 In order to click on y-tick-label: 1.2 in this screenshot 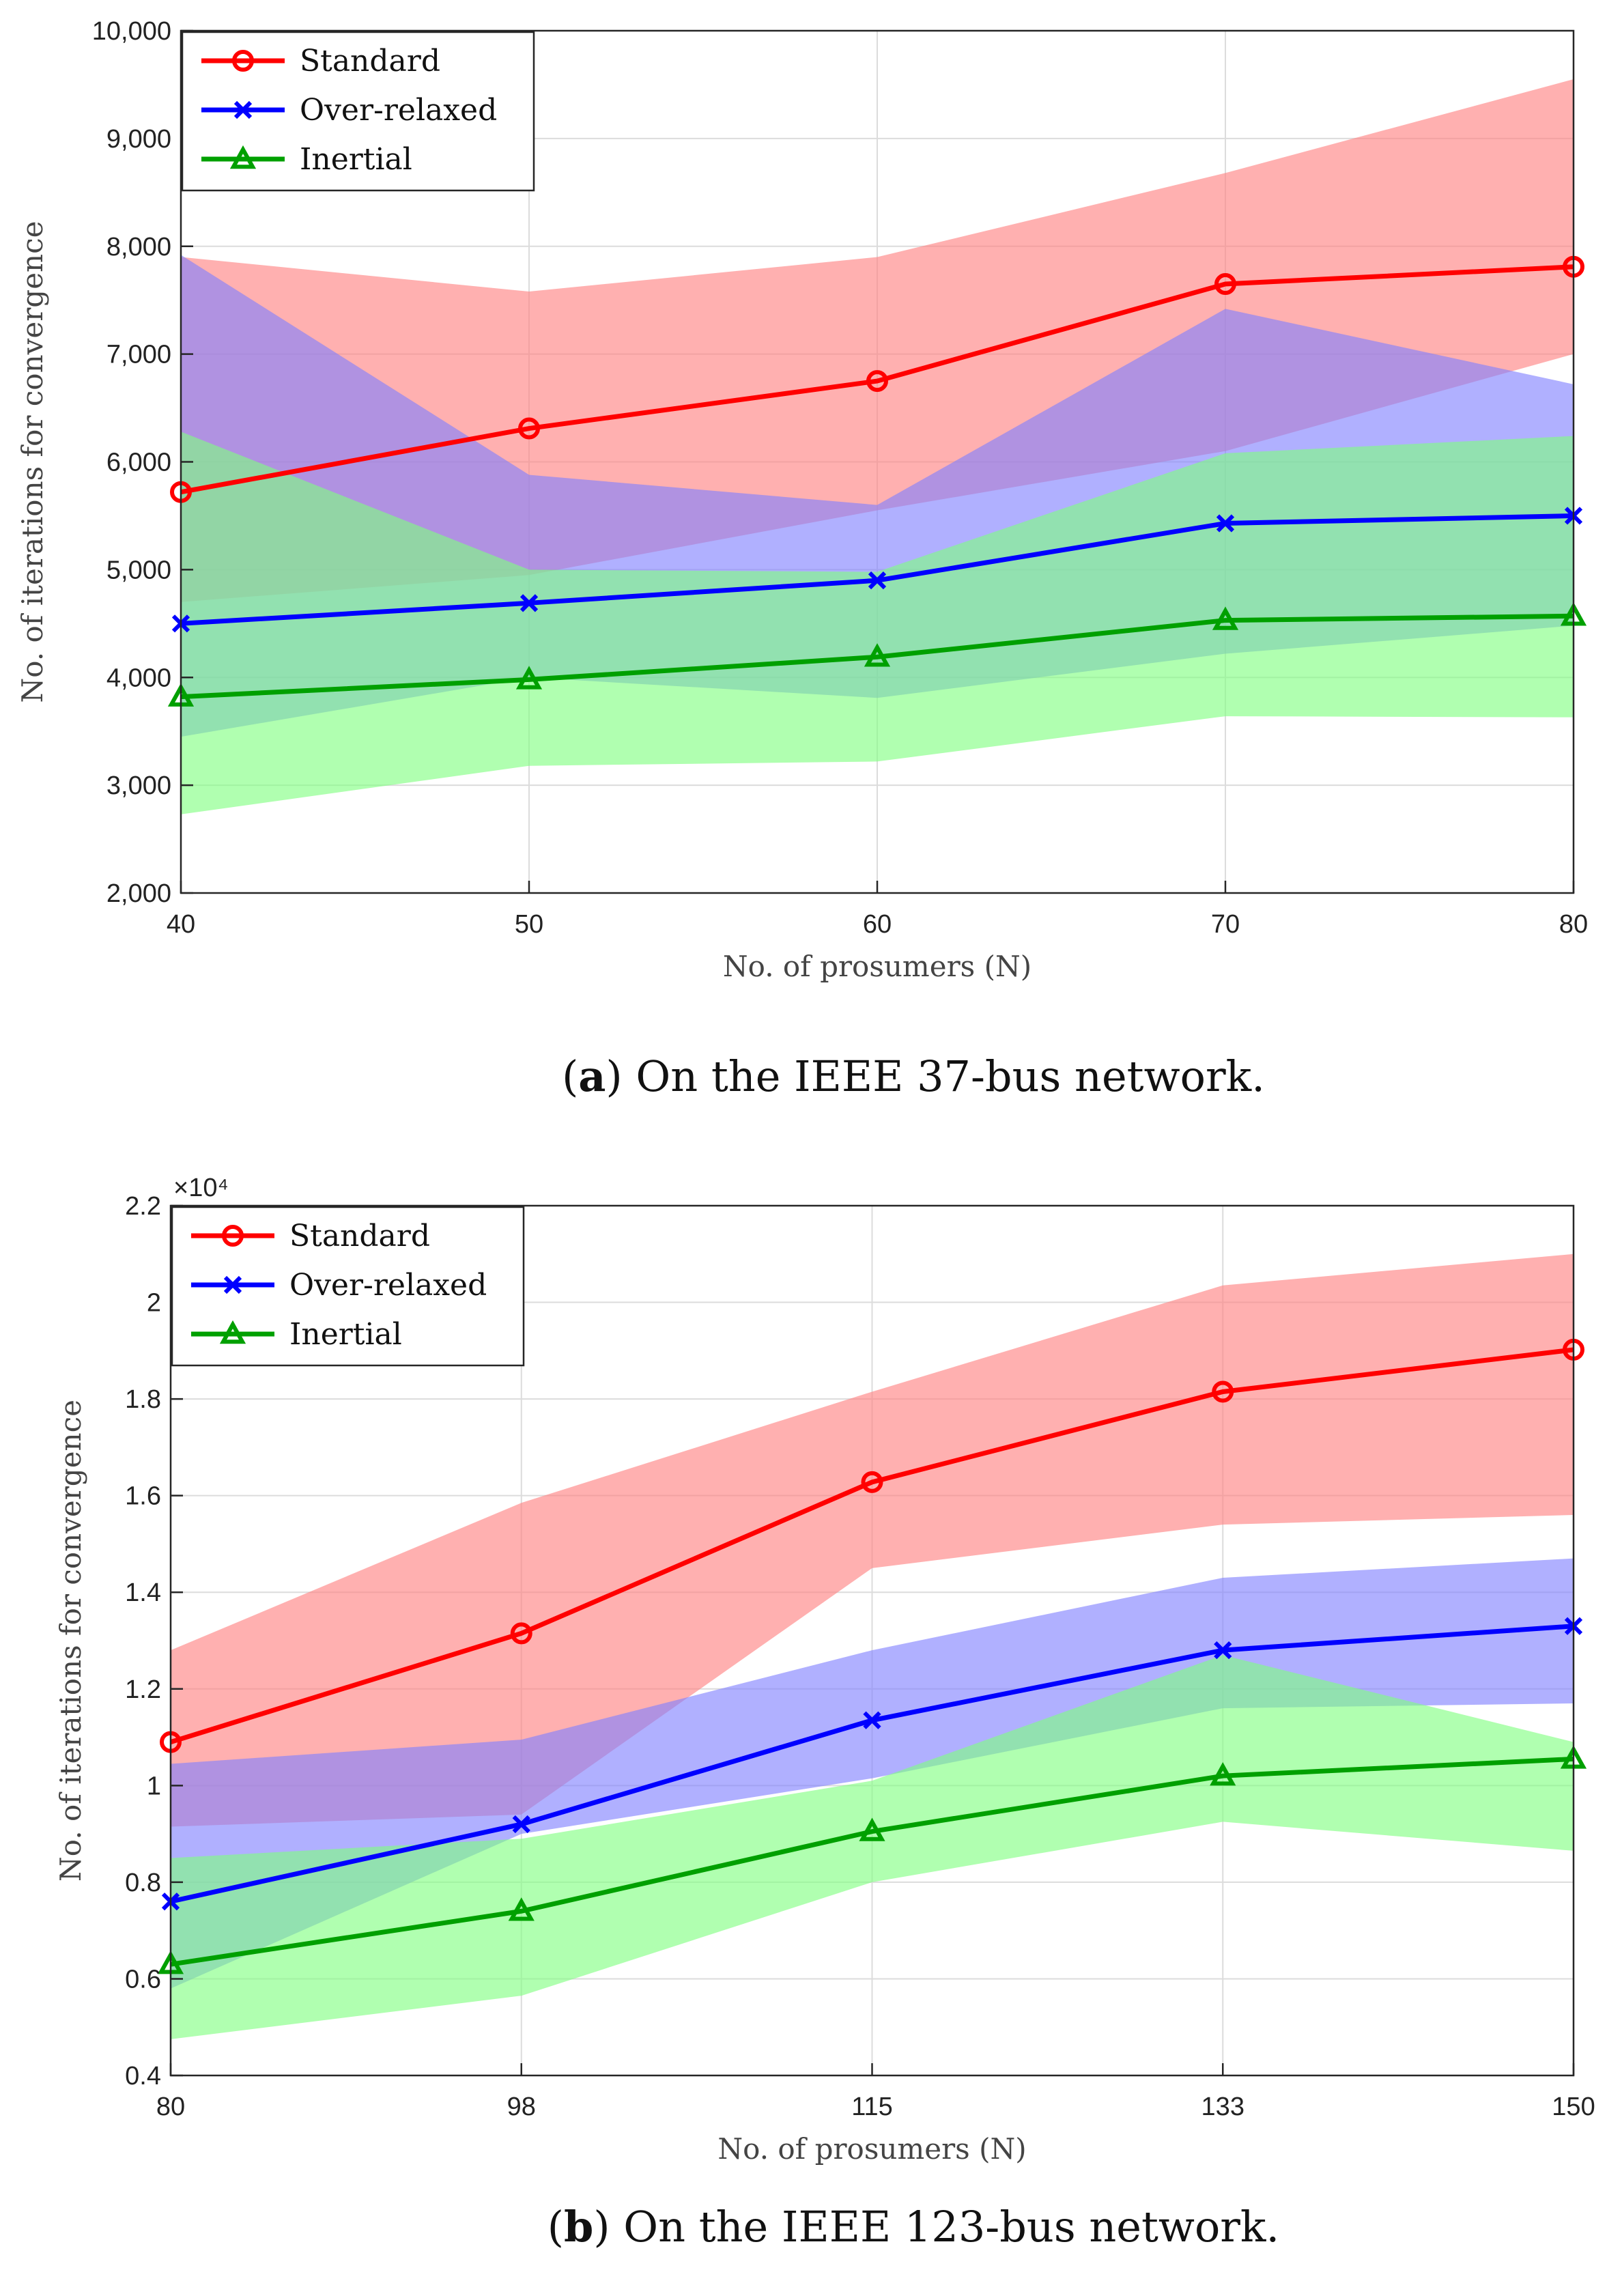, I will do `click(143, 1689)`.